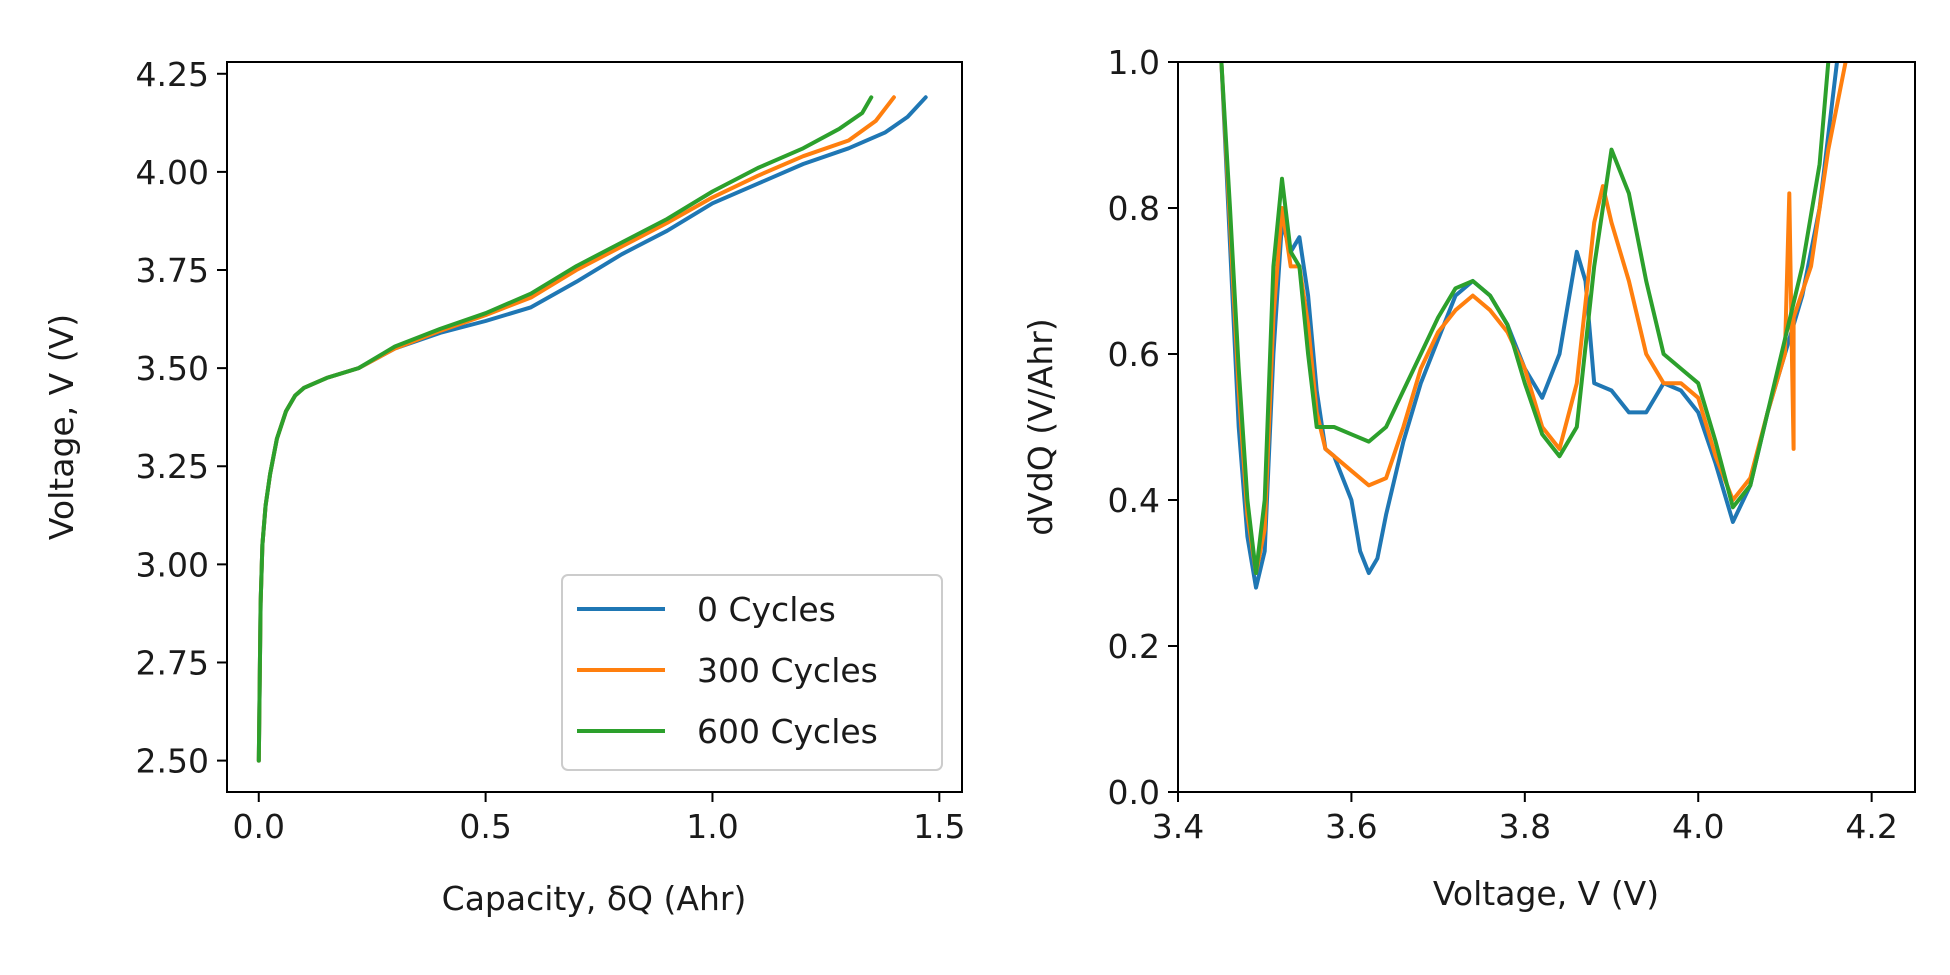 This screenshot has height=975, width=1950. I want to click on legend: 0 Cycles 300 Cycles 600 Cycles, so click(752, 672).